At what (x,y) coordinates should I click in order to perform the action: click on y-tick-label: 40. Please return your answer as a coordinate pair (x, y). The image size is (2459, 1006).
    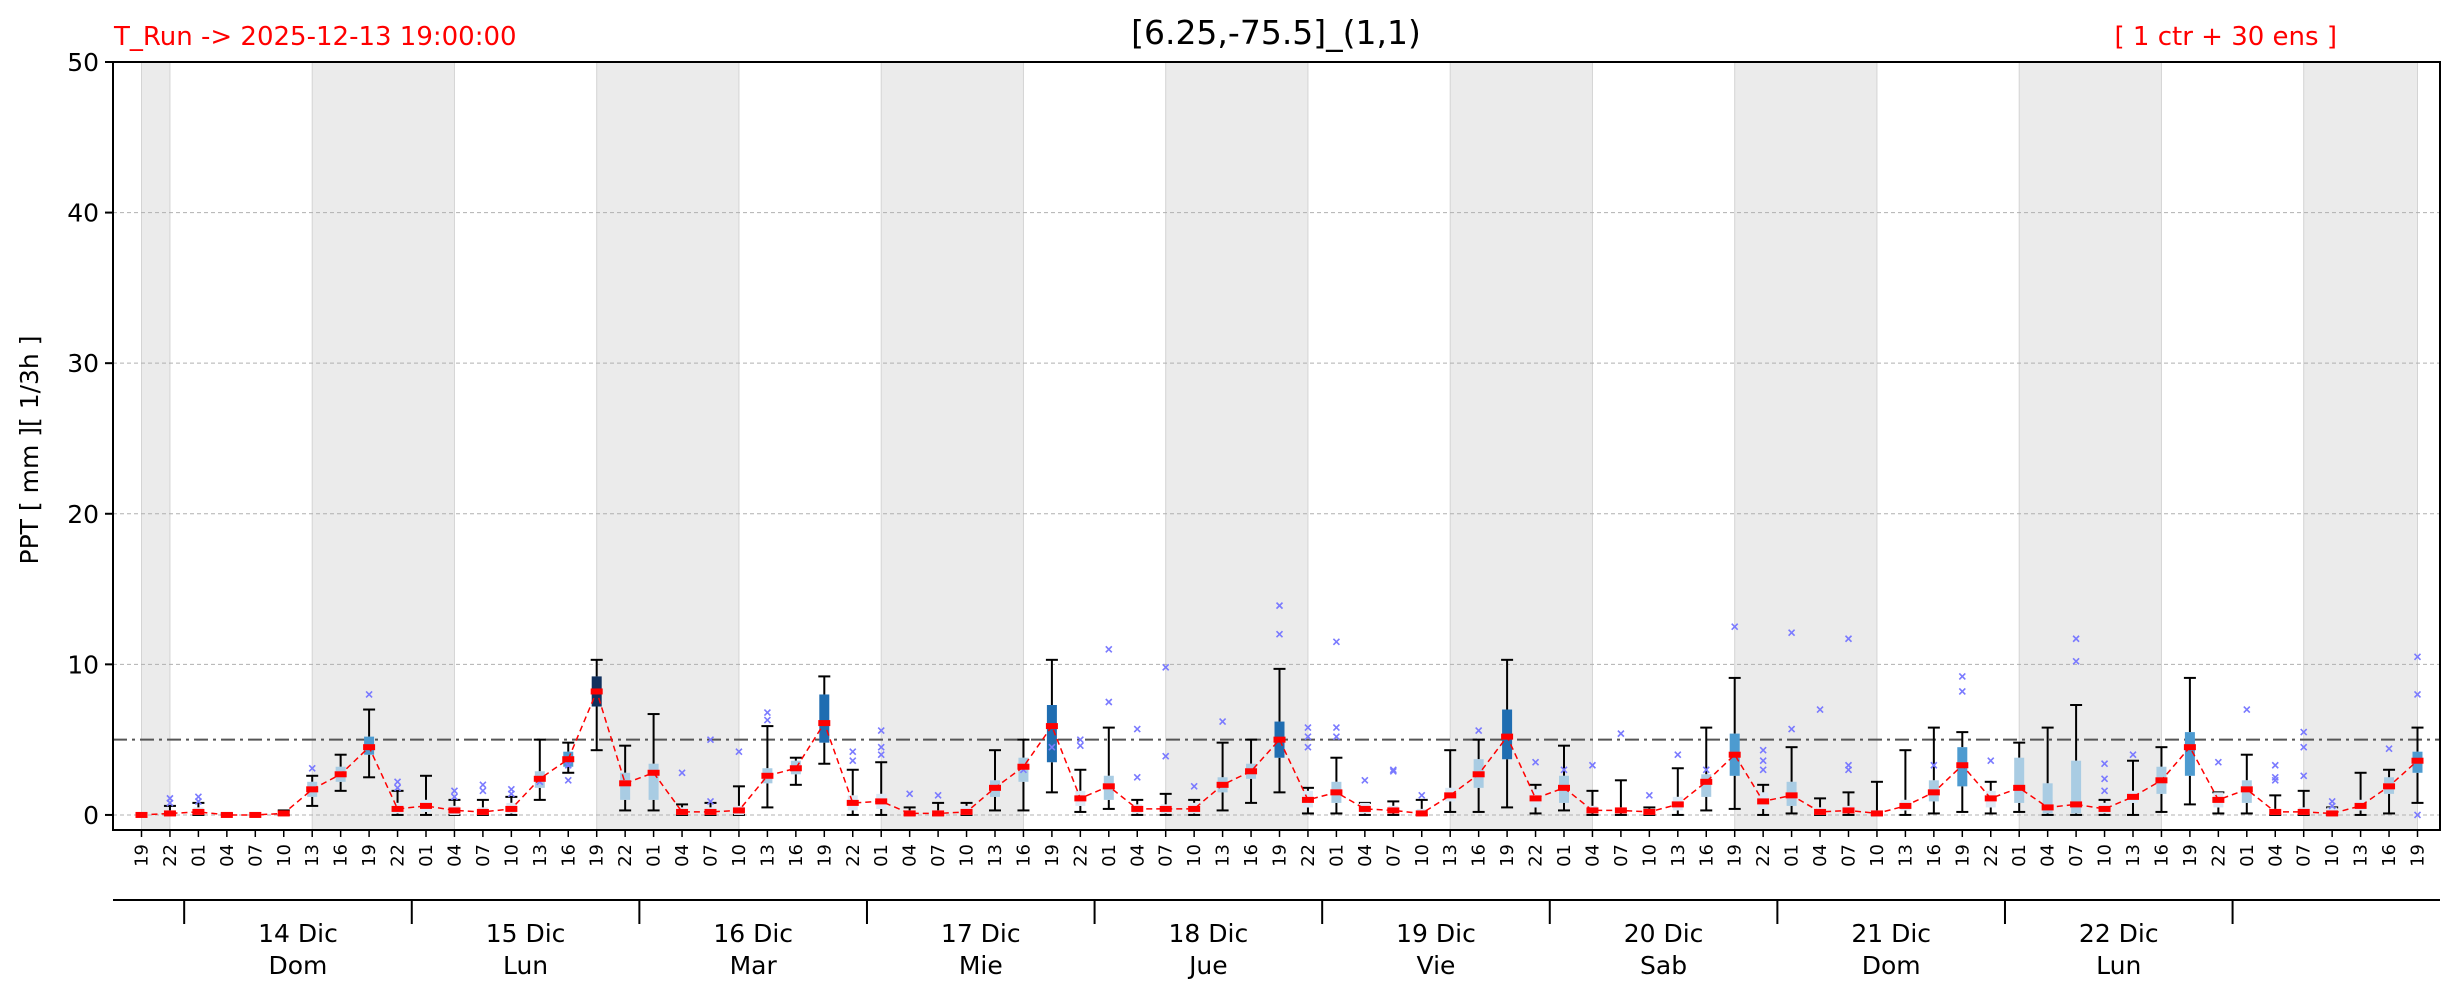
    Looking at the image, I should click on (83, 213).